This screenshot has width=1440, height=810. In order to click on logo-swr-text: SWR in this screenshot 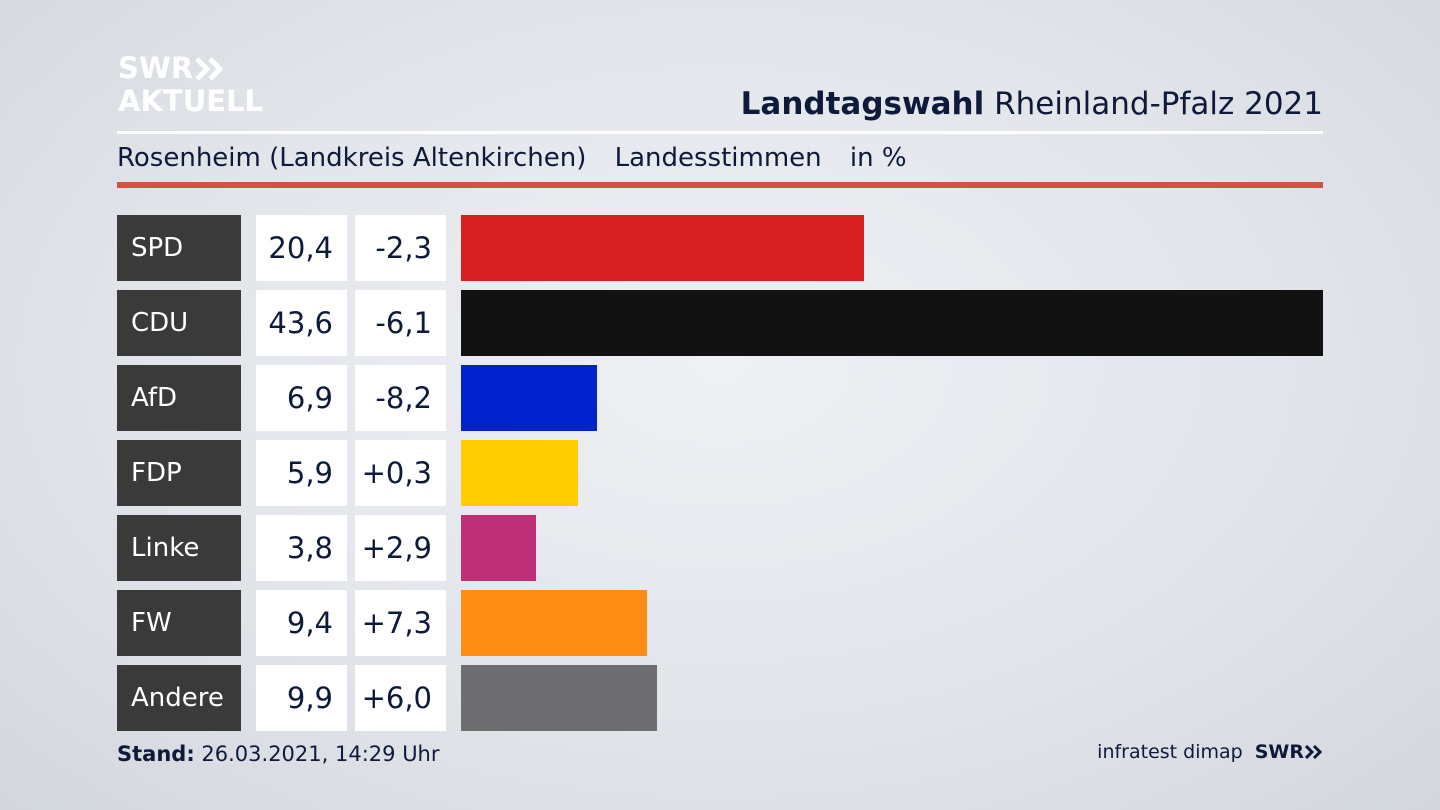, I will do `click(156, 68)`.